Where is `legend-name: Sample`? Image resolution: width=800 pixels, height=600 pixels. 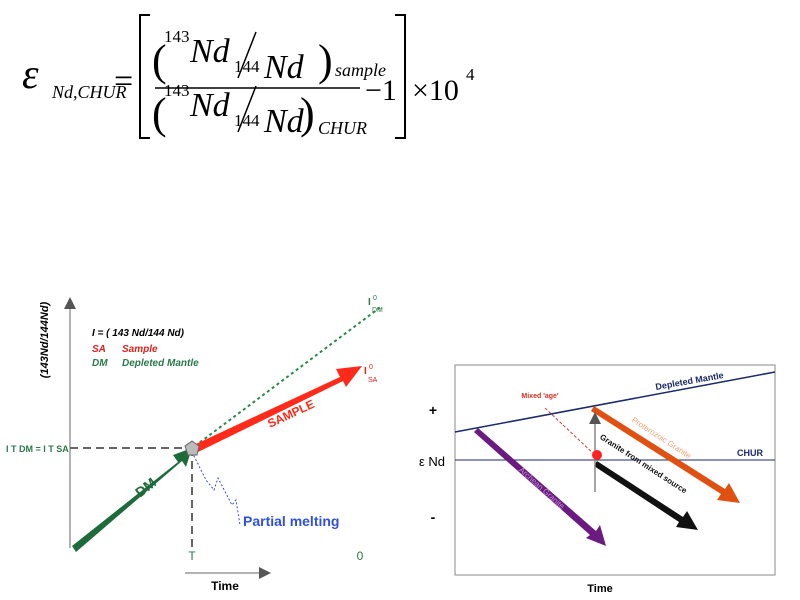
legend-name: Sample is located at coordinates (140, 349).